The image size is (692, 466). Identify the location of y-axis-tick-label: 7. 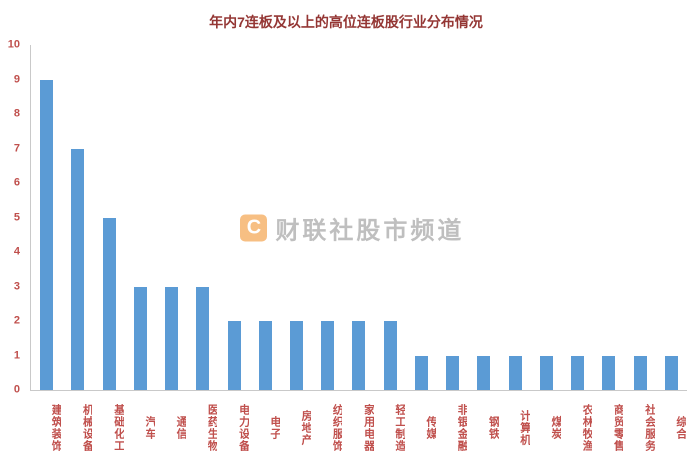
(16, 148).